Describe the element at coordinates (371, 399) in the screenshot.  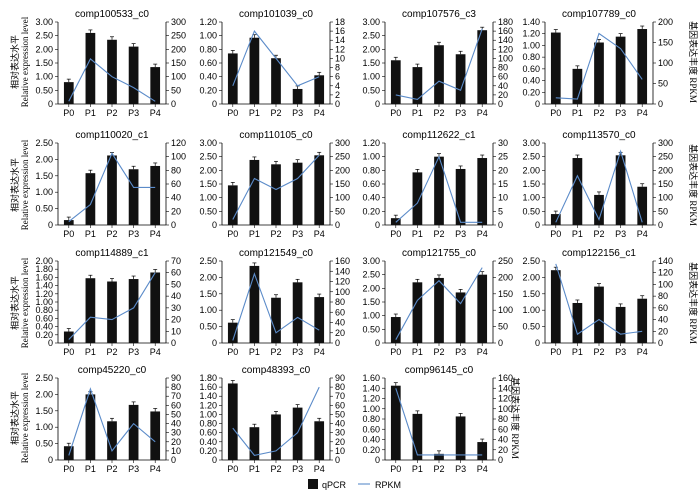
I see `y-left-tick-label: 1.20` at that location.